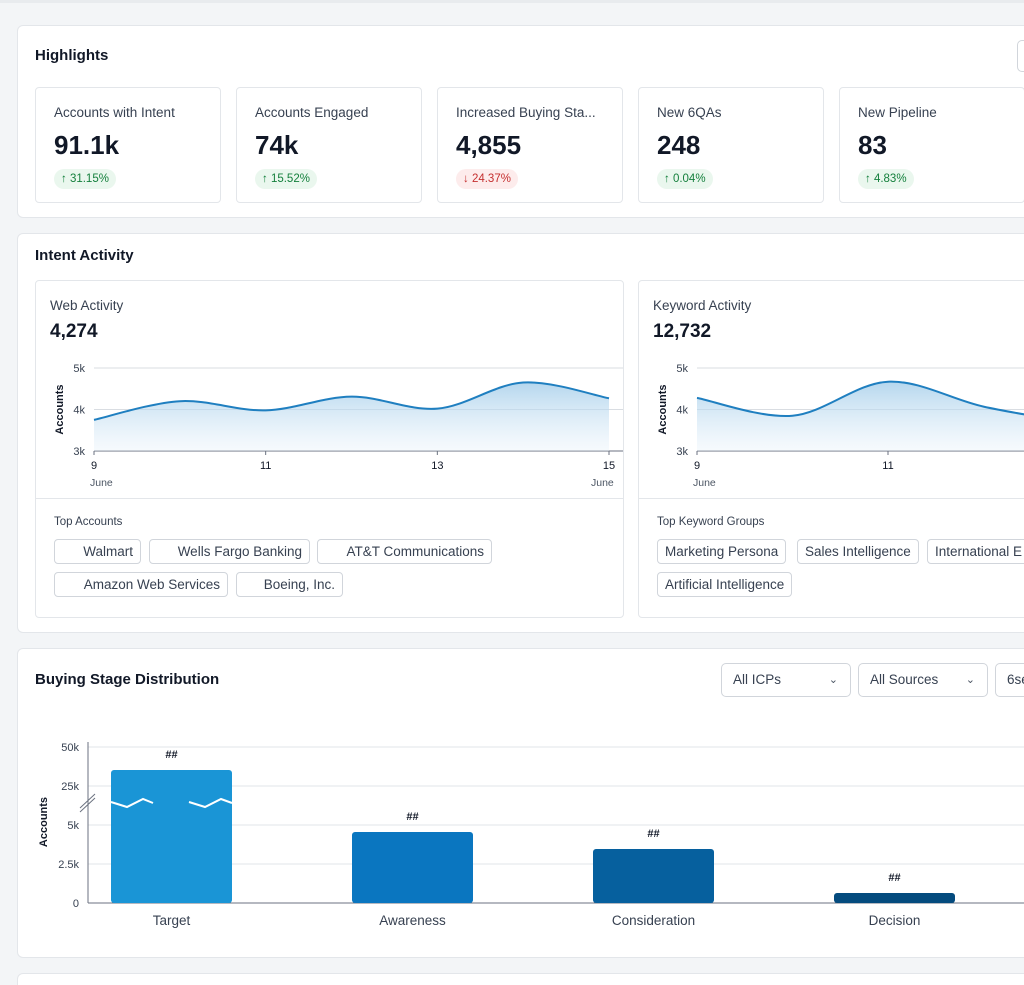  What do you see at coordinates (1015, 679) in the screenshot?
I see `model-filter-value: 6se` at bounding box center [1015, 679].